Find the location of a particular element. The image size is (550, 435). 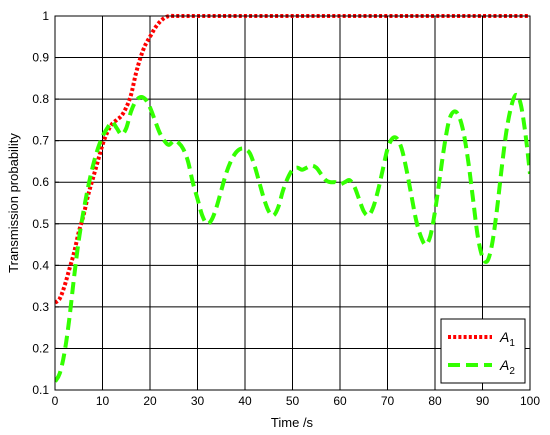

y-tick-label: 0.9 is located at coordinates (40, 58).